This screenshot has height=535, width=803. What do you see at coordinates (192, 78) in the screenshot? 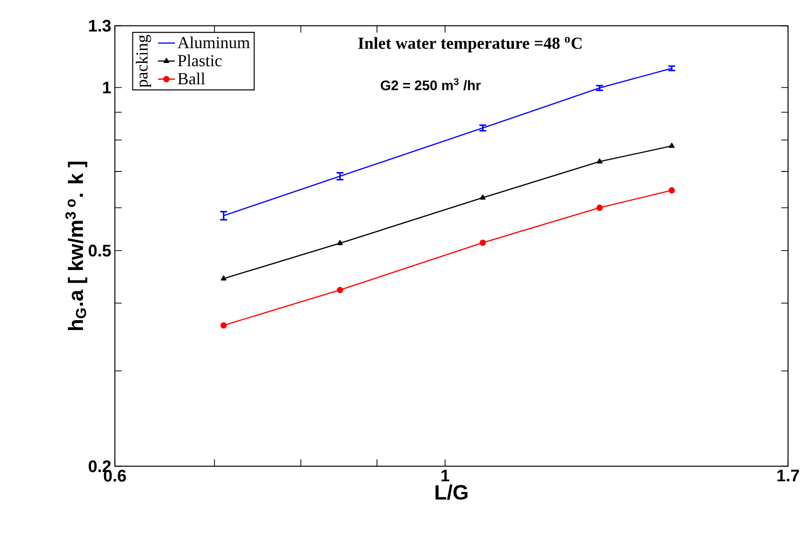
I see `legend-label: Ball` at bounding box center [192, 78].